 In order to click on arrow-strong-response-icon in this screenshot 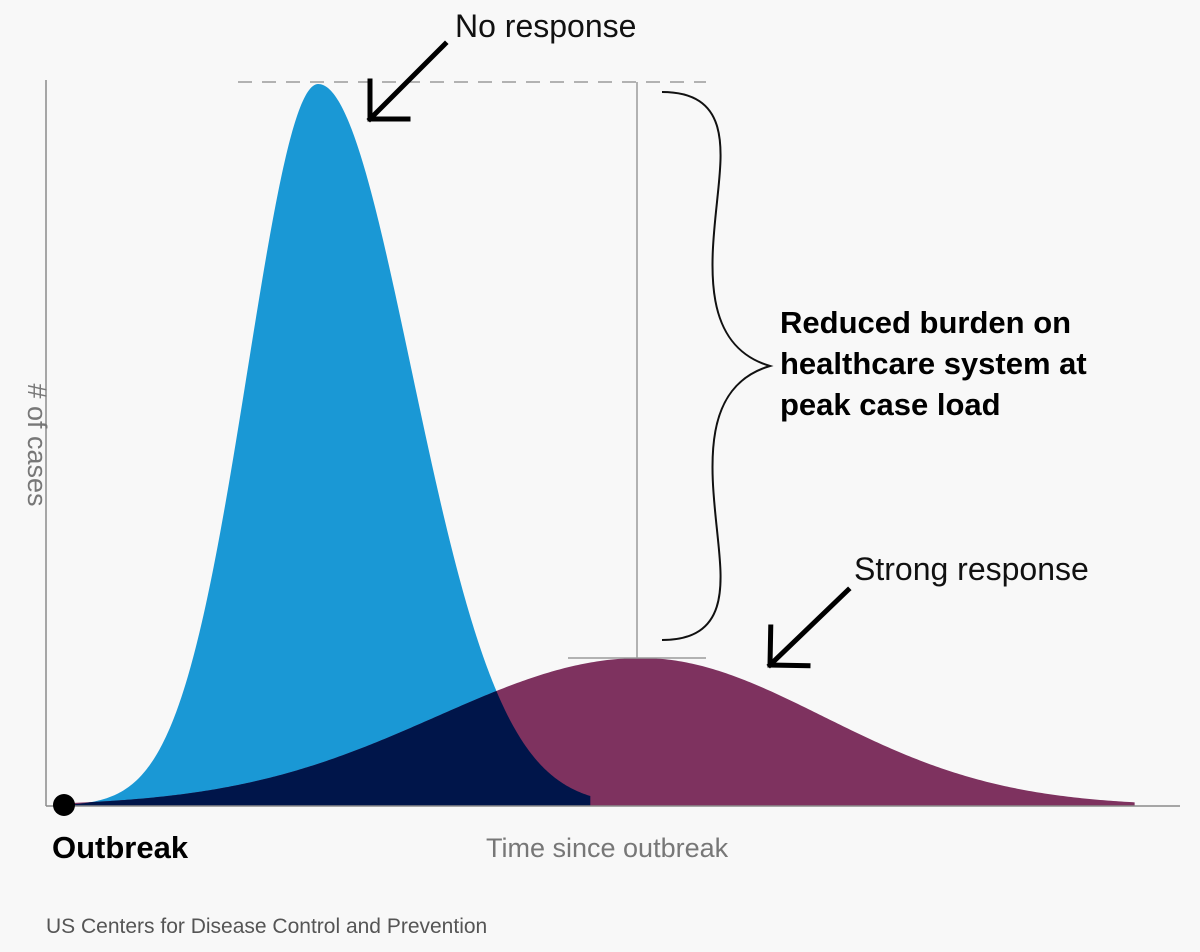, I will do `click(809, 627)`.